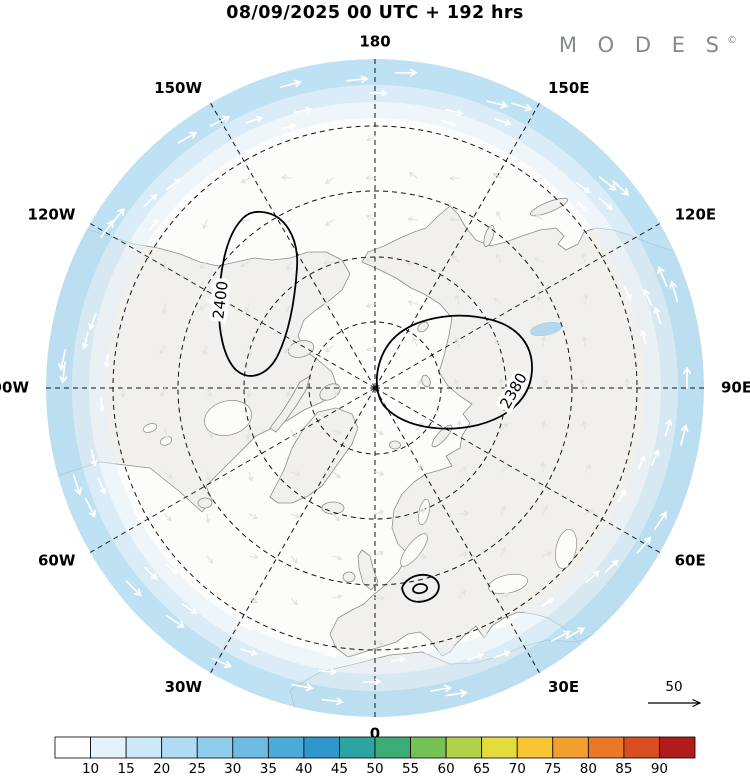 Image resolution: width=750 pixels, height=782 pixels. Describe the element at coordinates (566, 549) in the screenshot. I see `caspian-sea` at that location.